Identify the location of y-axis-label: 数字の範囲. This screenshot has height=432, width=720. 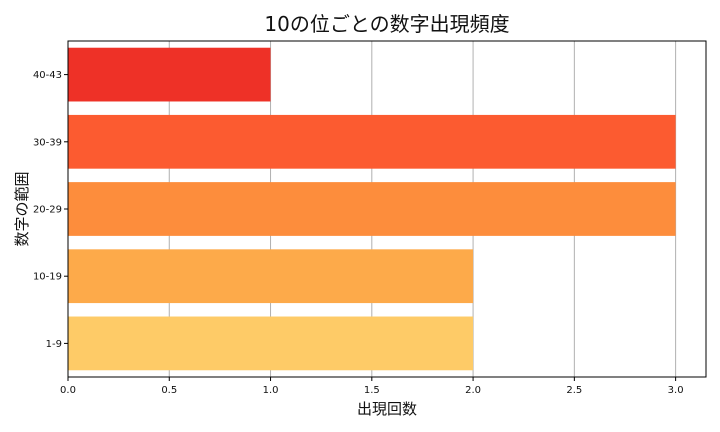
(22, 208).